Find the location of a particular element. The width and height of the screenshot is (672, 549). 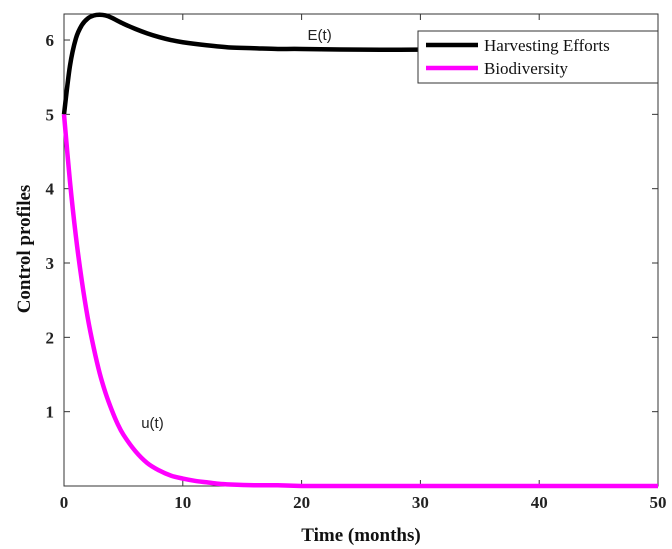

curve-annotation: u(t) is located at coordinates (152, 423).